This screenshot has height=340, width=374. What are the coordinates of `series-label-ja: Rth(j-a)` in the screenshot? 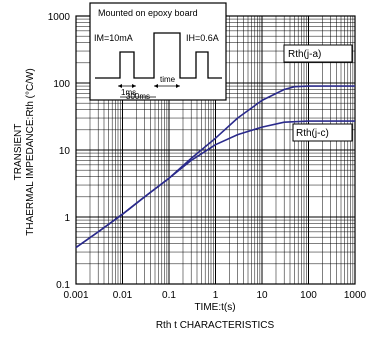 It's located at (318, 53).